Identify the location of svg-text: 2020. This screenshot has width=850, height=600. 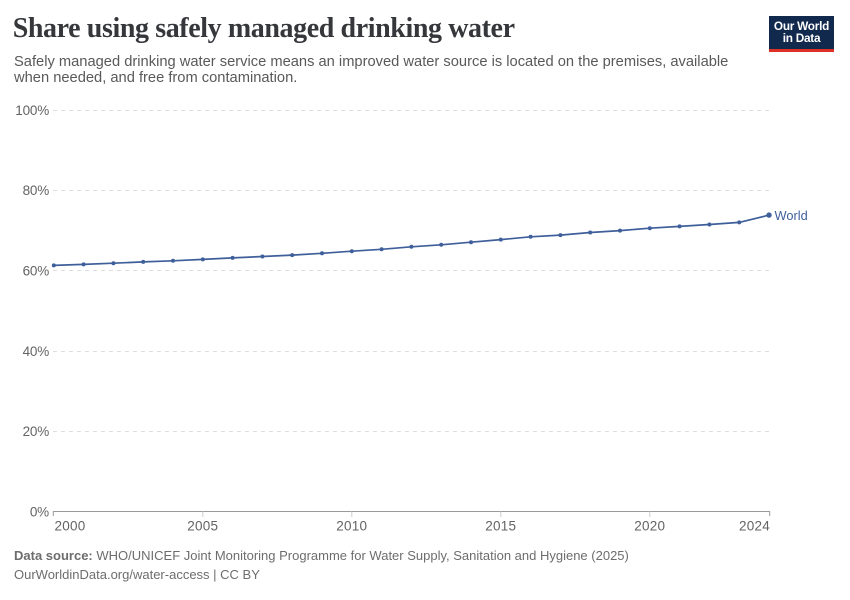
(649, 525).